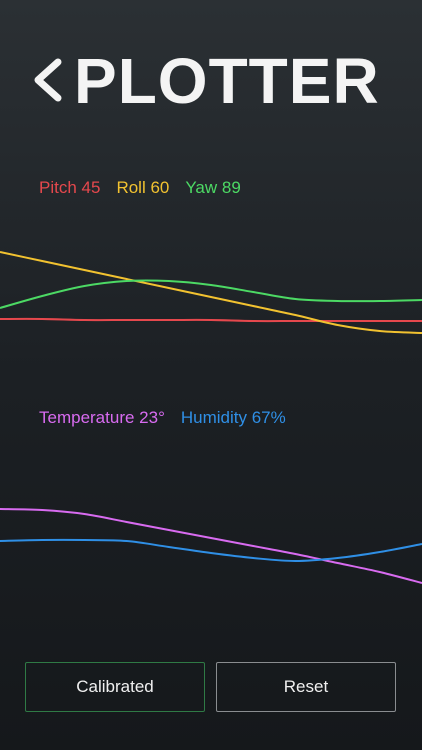  Describe the element at coordinates (227, 81) in the screenshot. I see `title: PLOTTER` at that location.